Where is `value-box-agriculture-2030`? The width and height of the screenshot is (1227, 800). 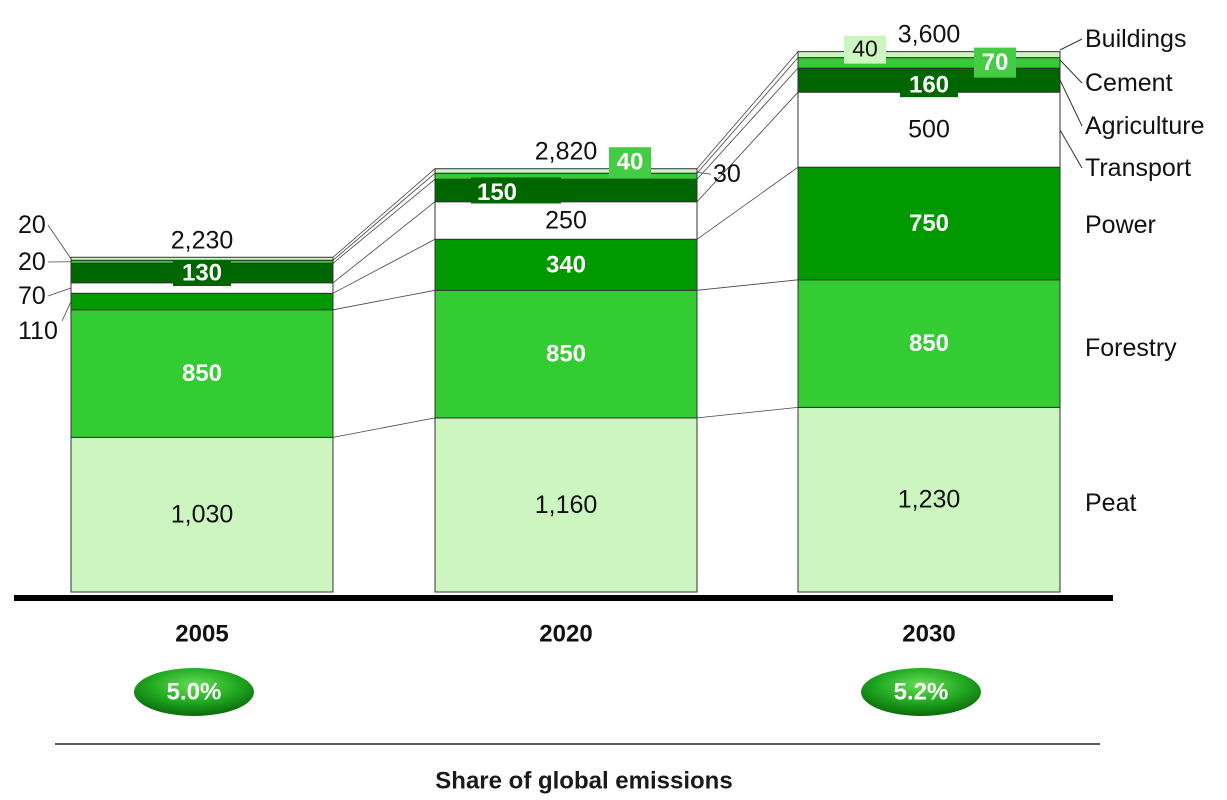
value-box-agriculture-2030 is located at coordinates (929, 84).